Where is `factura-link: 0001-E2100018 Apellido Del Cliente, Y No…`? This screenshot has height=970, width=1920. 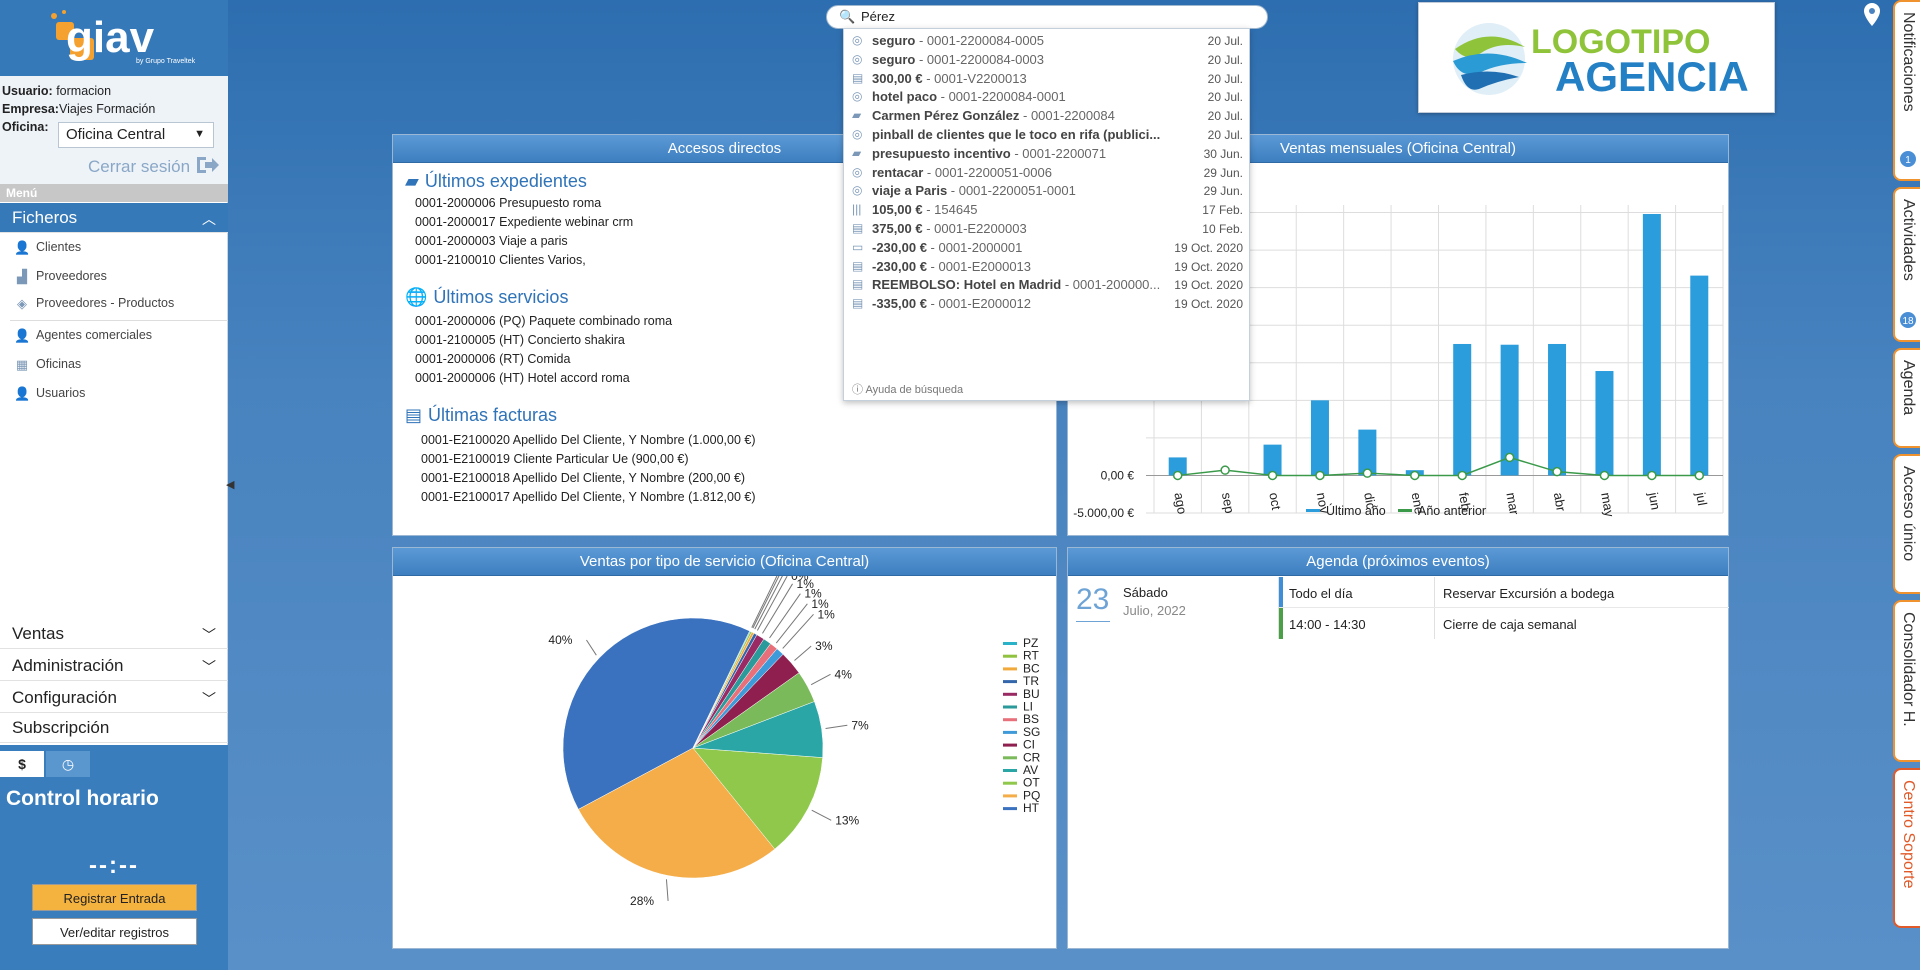 factura-link: 0001-E2100018 Apellido Del Cliente, Y No… is located at coordinates (583, 478).